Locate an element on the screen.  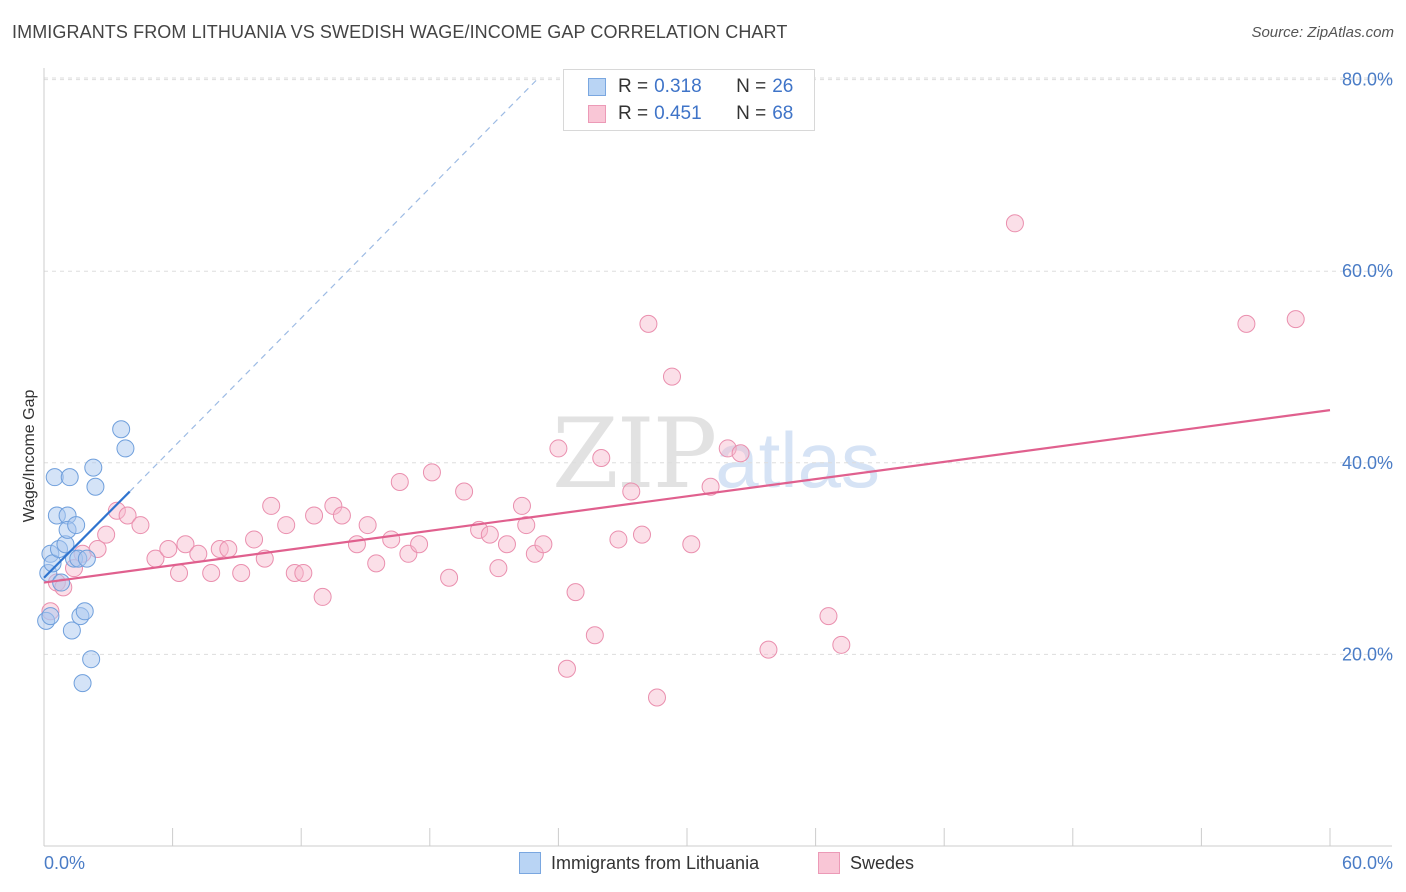
legend-row-swedes: R = 0.451 N = 68 is located at coordinates (690, 114).